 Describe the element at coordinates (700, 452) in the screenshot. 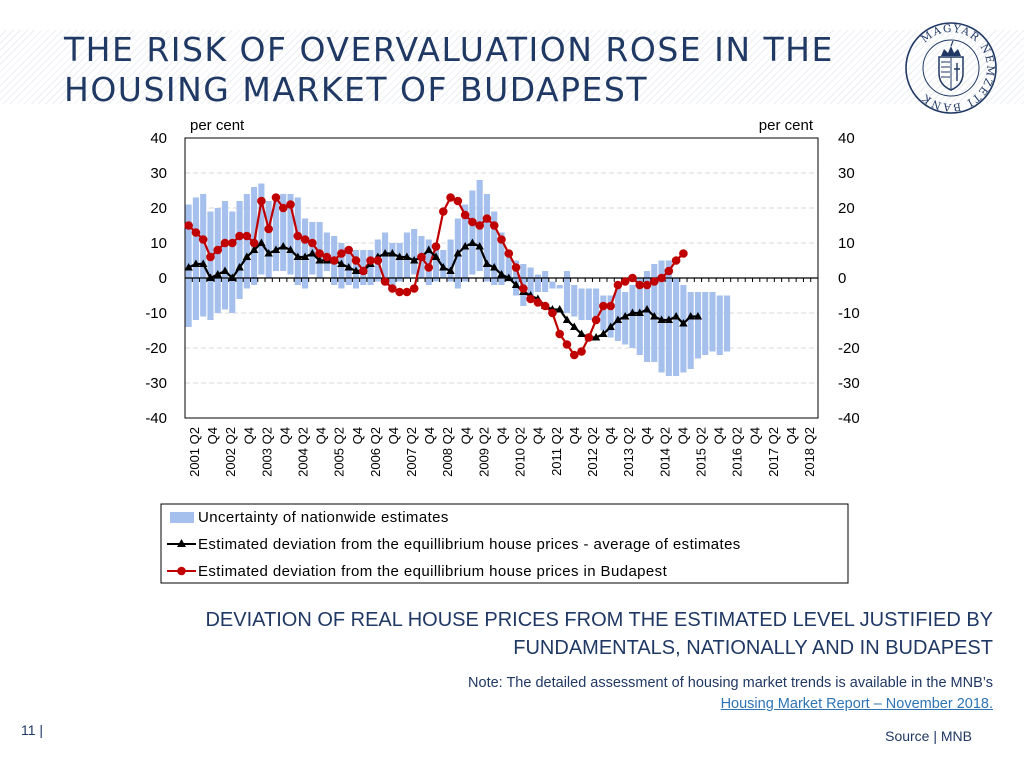

I see `x-tick-label: 2015 Q2` at that location.